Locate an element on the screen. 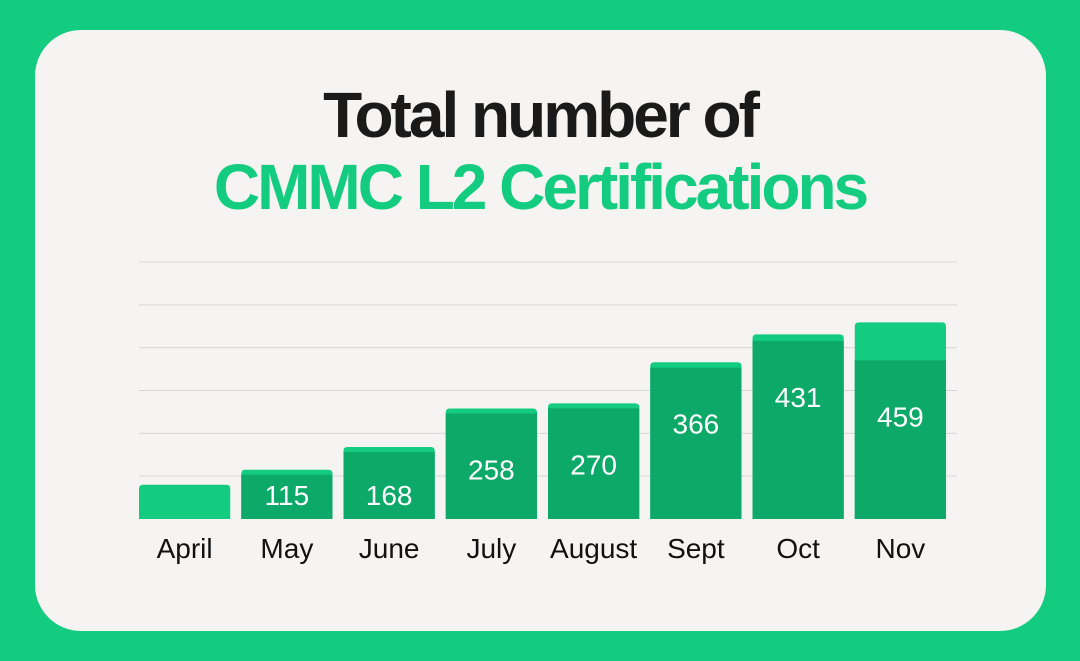 The width and height of the screenshot is (1080, 661). bar-value-label: 459 is located at coordinates (900, 416).